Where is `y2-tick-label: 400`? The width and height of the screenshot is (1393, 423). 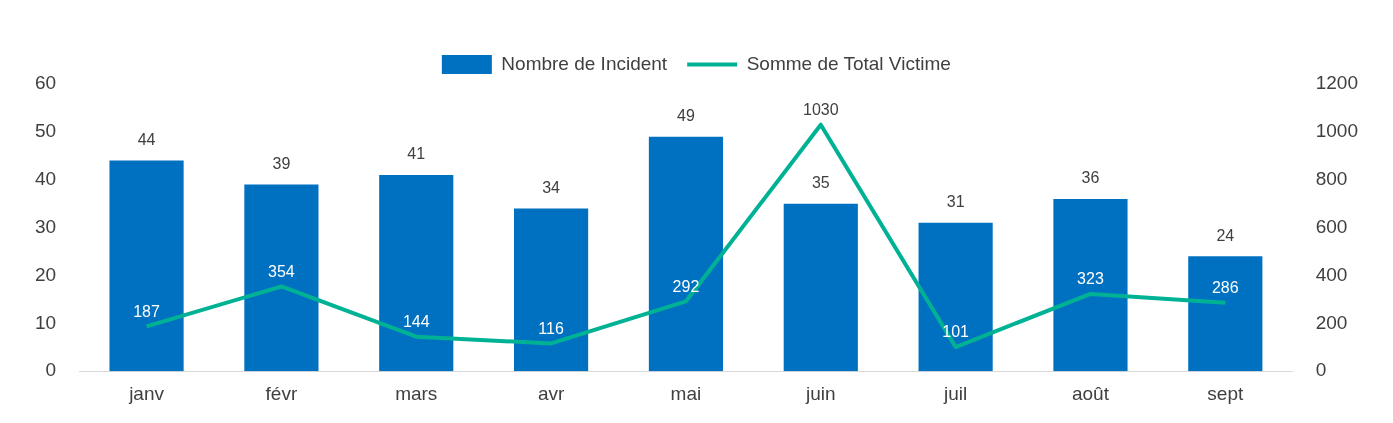
y2-tick-label: 400 is located at coordinates (1331, 274).